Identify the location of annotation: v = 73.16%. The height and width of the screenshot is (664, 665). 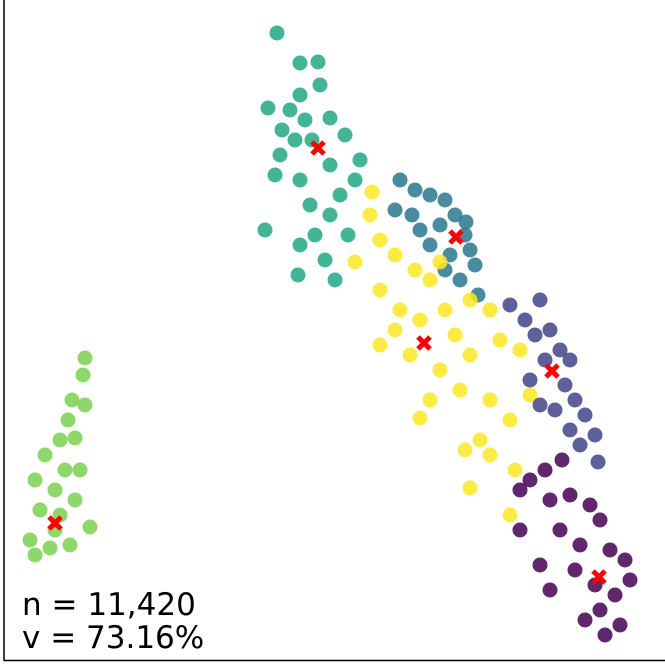
(113, 638).